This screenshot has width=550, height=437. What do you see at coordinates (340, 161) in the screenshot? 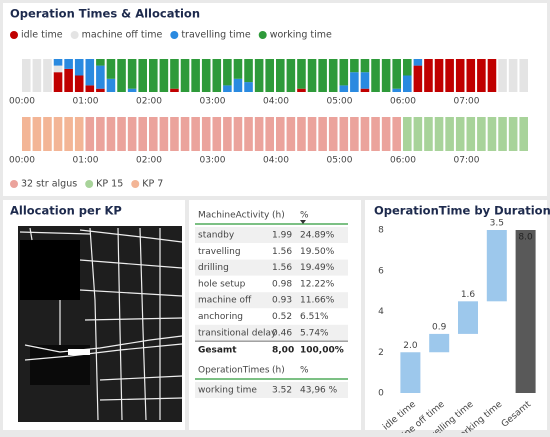
I see `x-tick-label: 05:00` at bounding box center [340, 161].